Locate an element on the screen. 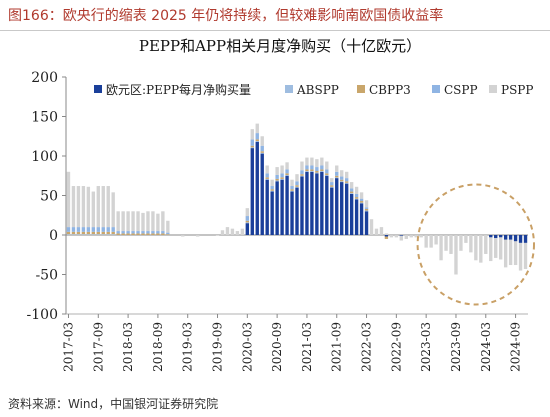 This screenshot has width=550, height=417. x-tick-label: 2021-09 is located at coordinates (337, 347).